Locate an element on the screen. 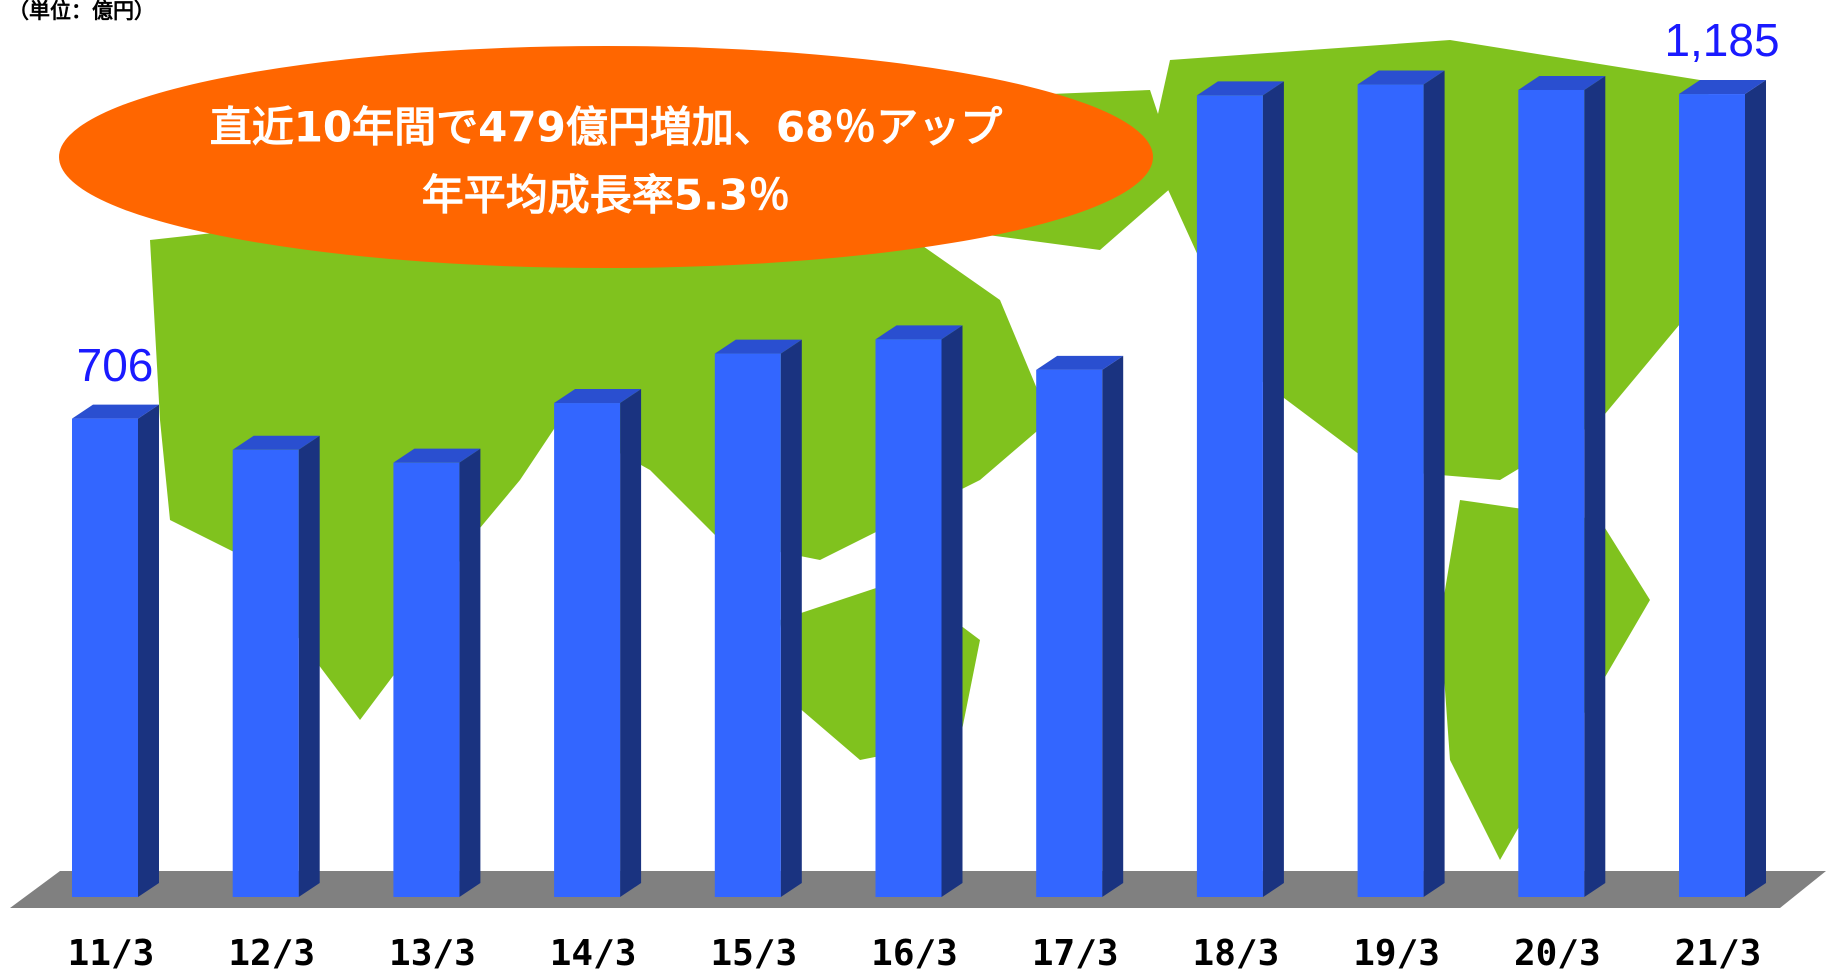 This screenshot has height=980, width=1826. x-tick-label: 12/3 is located at coordinates (271, 953).